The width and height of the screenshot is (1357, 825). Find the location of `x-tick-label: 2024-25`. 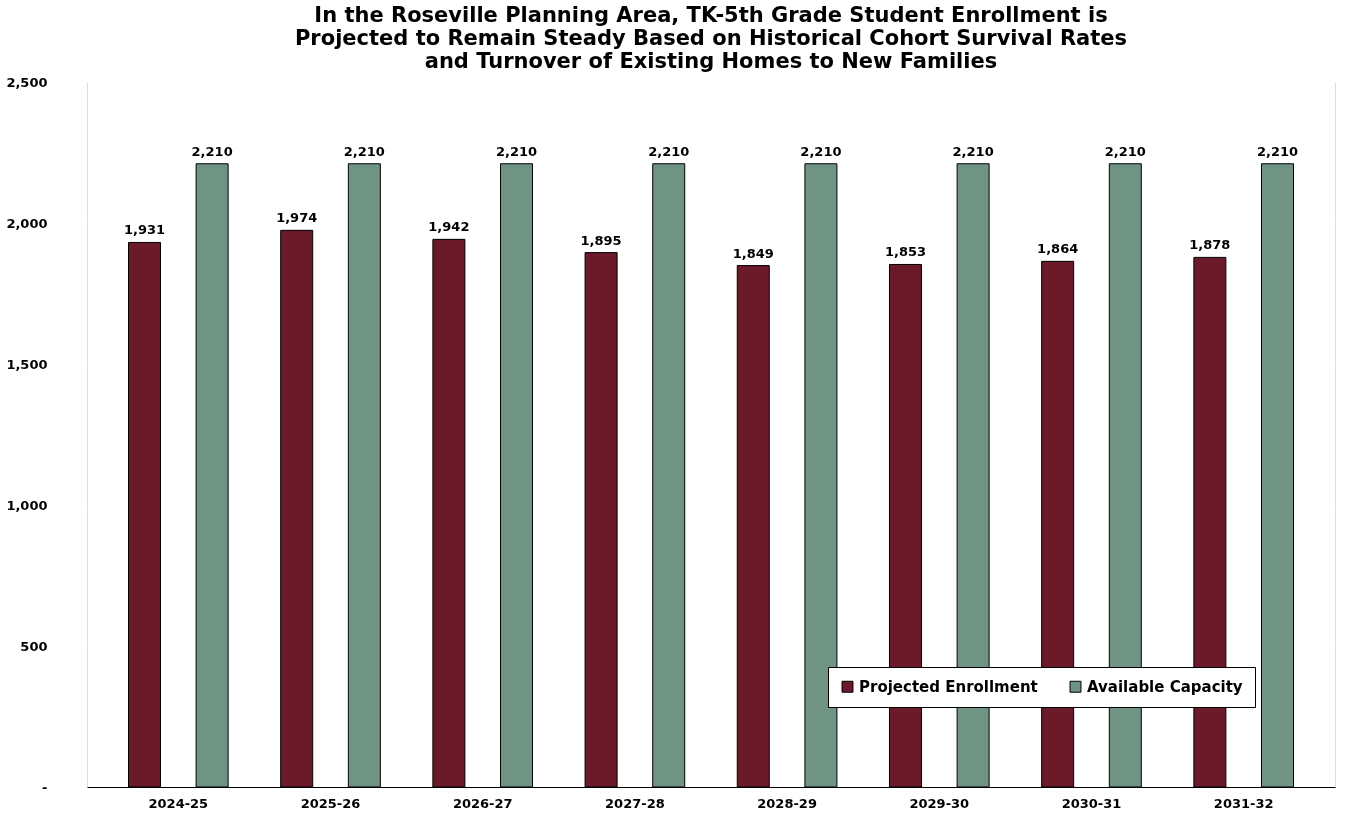

x-tick-label: 2024-25 is located at coordinates (178, 803).